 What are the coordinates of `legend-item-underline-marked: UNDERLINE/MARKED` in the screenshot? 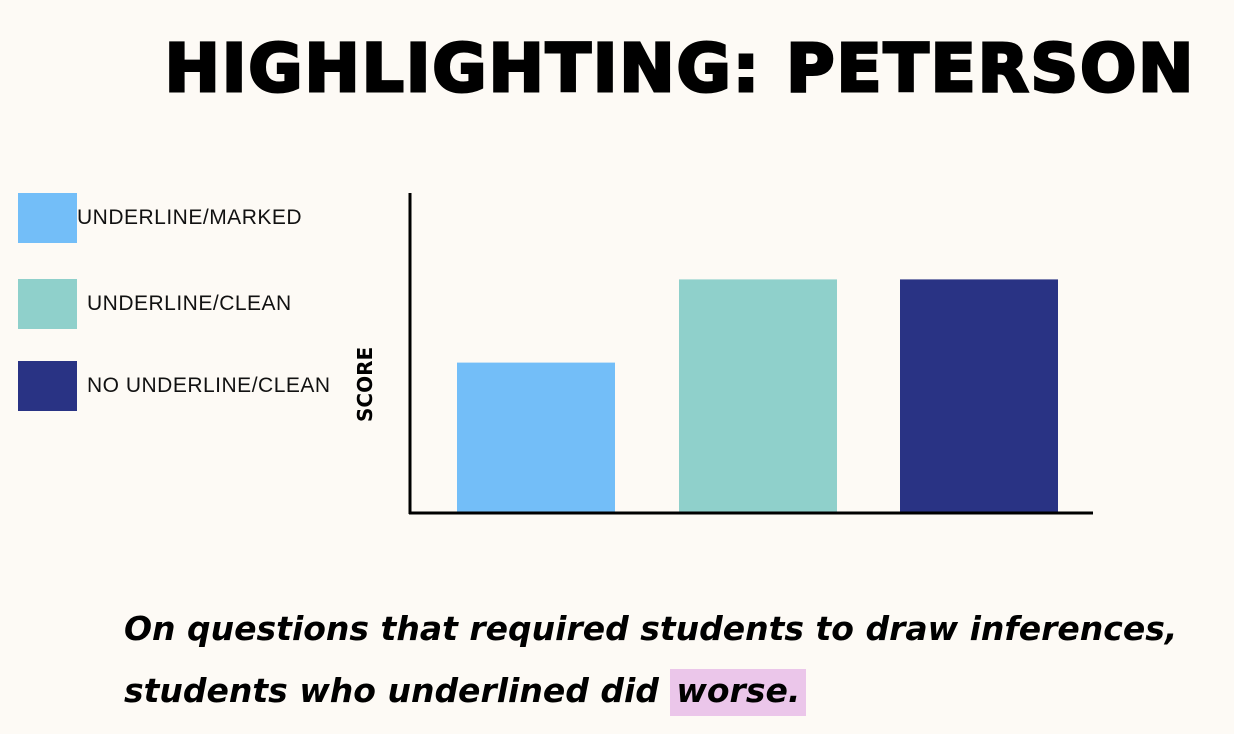 It's located at (160, 218).